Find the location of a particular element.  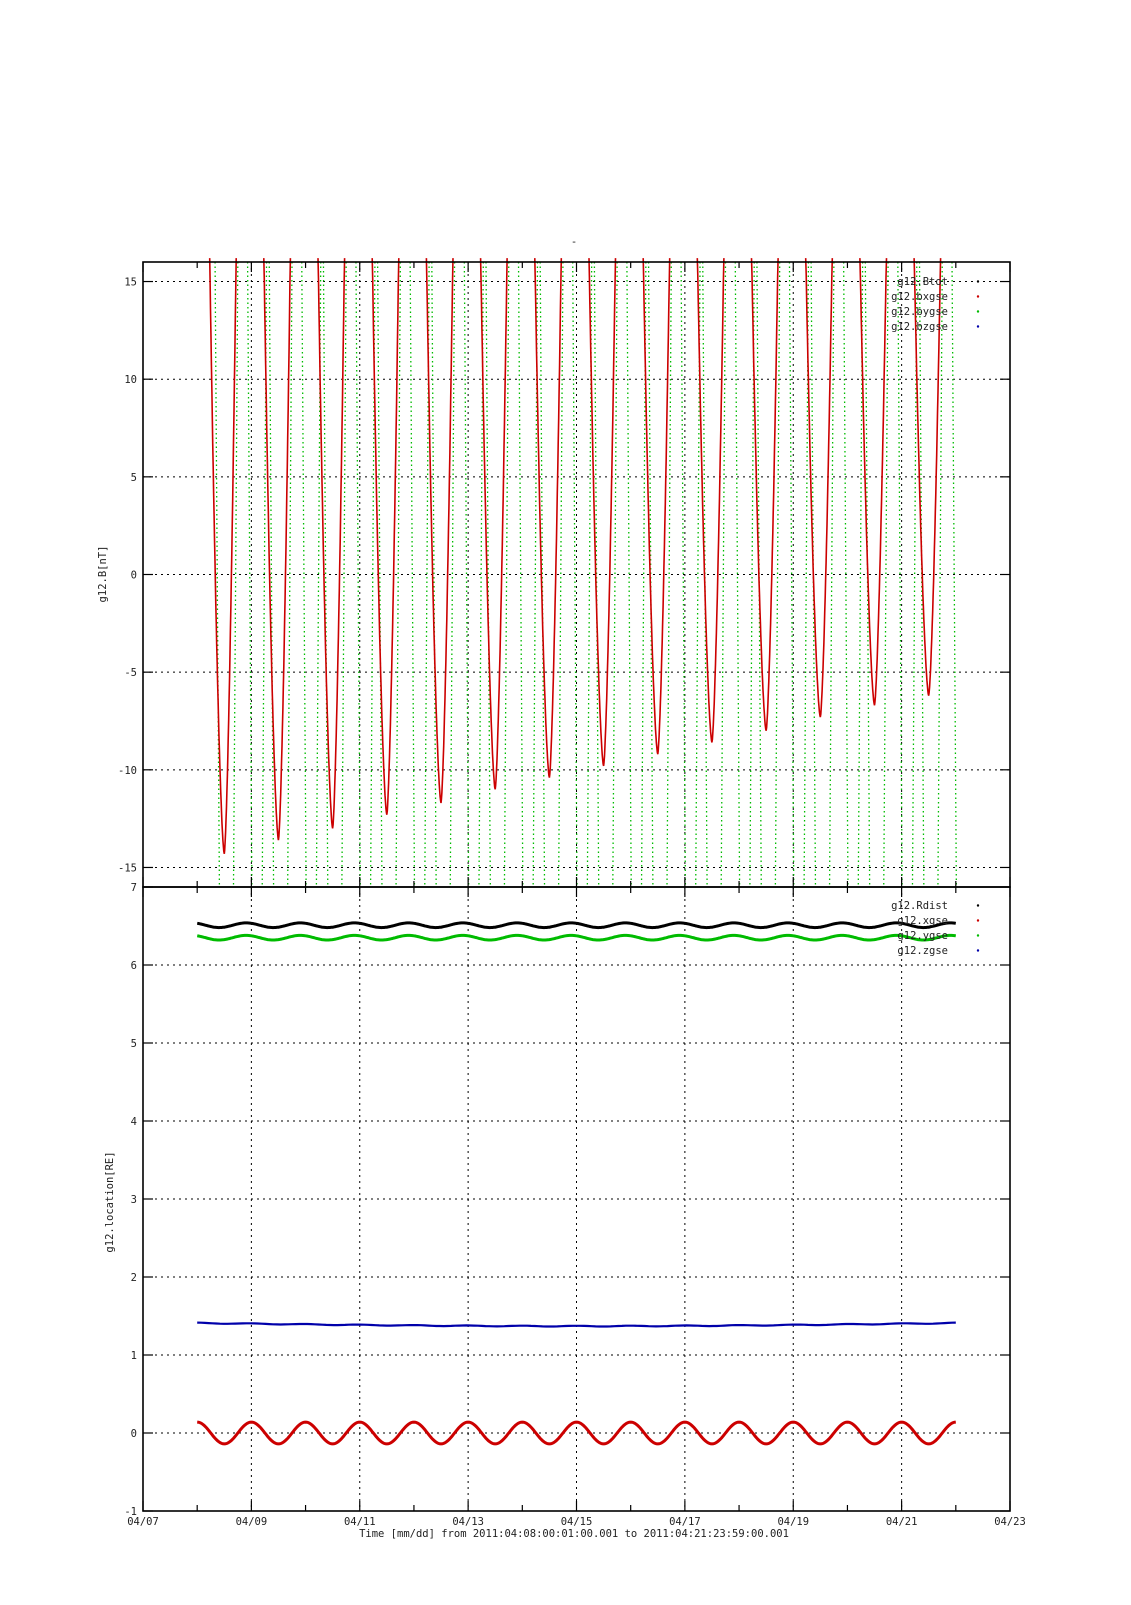

xtick-label-7: 04/21 is located at coordinates (902, 1522).